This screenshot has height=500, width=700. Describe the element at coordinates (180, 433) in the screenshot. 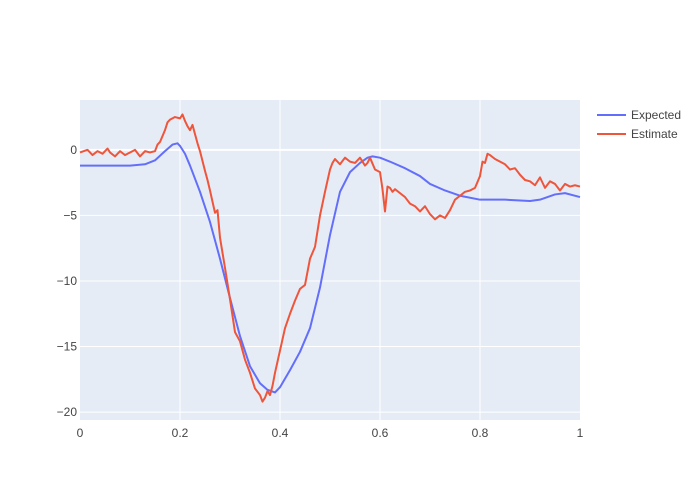

I see `x-tick-label: 0.2` at that location.